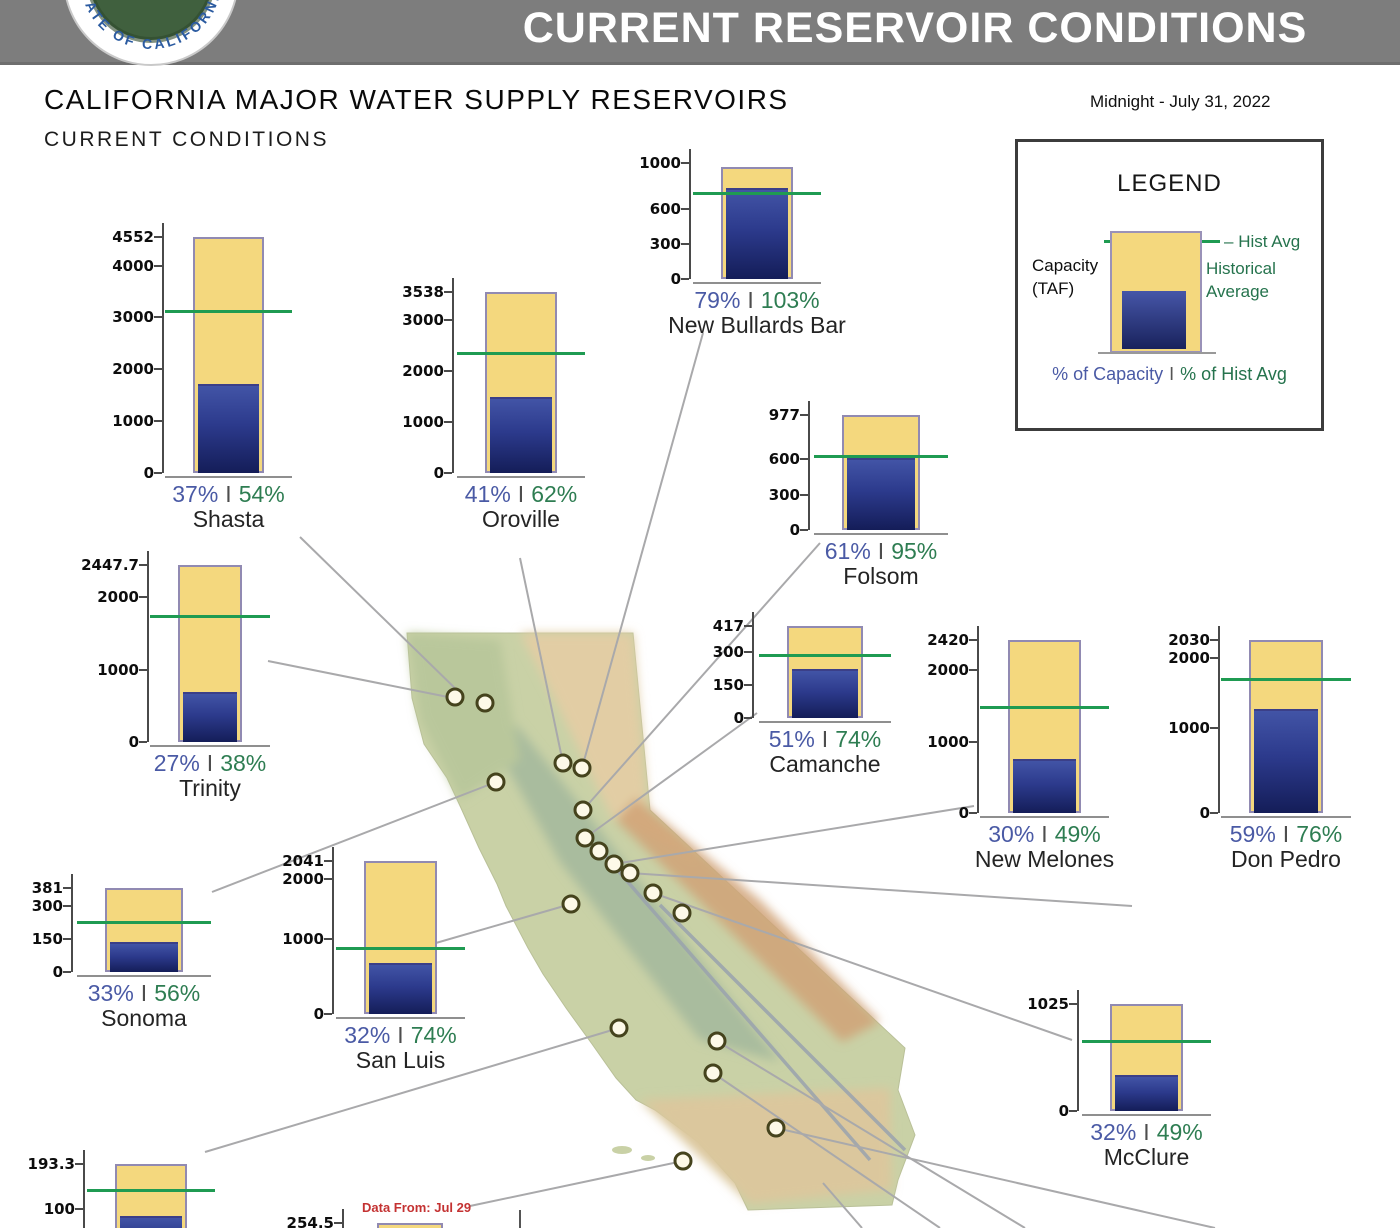  What do you see at coordinates (1180, 101) in the screenshot?
I see `timestamp: Midnight - July 31, 2022` at bounding box center [1180, 101].